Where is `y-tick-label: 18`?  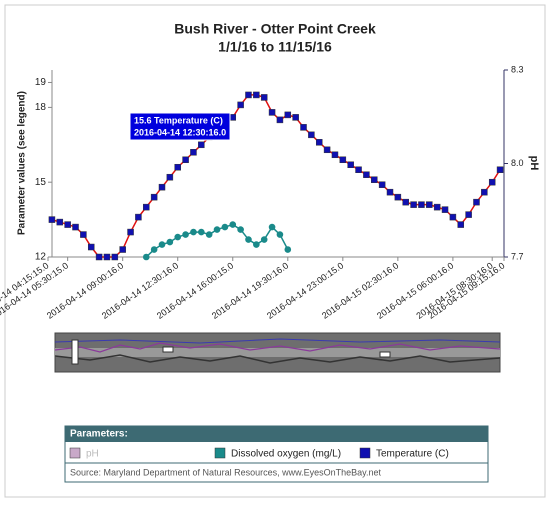 y-tick-label: 18 is located at coordinates (41, 107).